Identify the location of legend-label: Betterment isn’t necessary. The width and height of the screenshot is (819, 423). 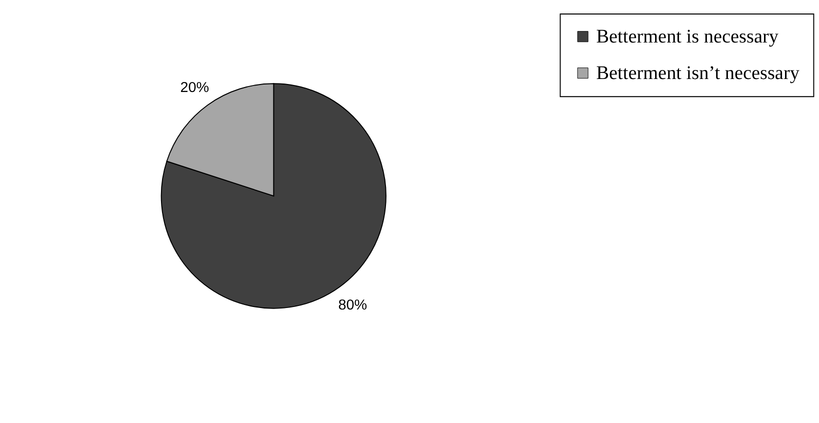
(698, 73).